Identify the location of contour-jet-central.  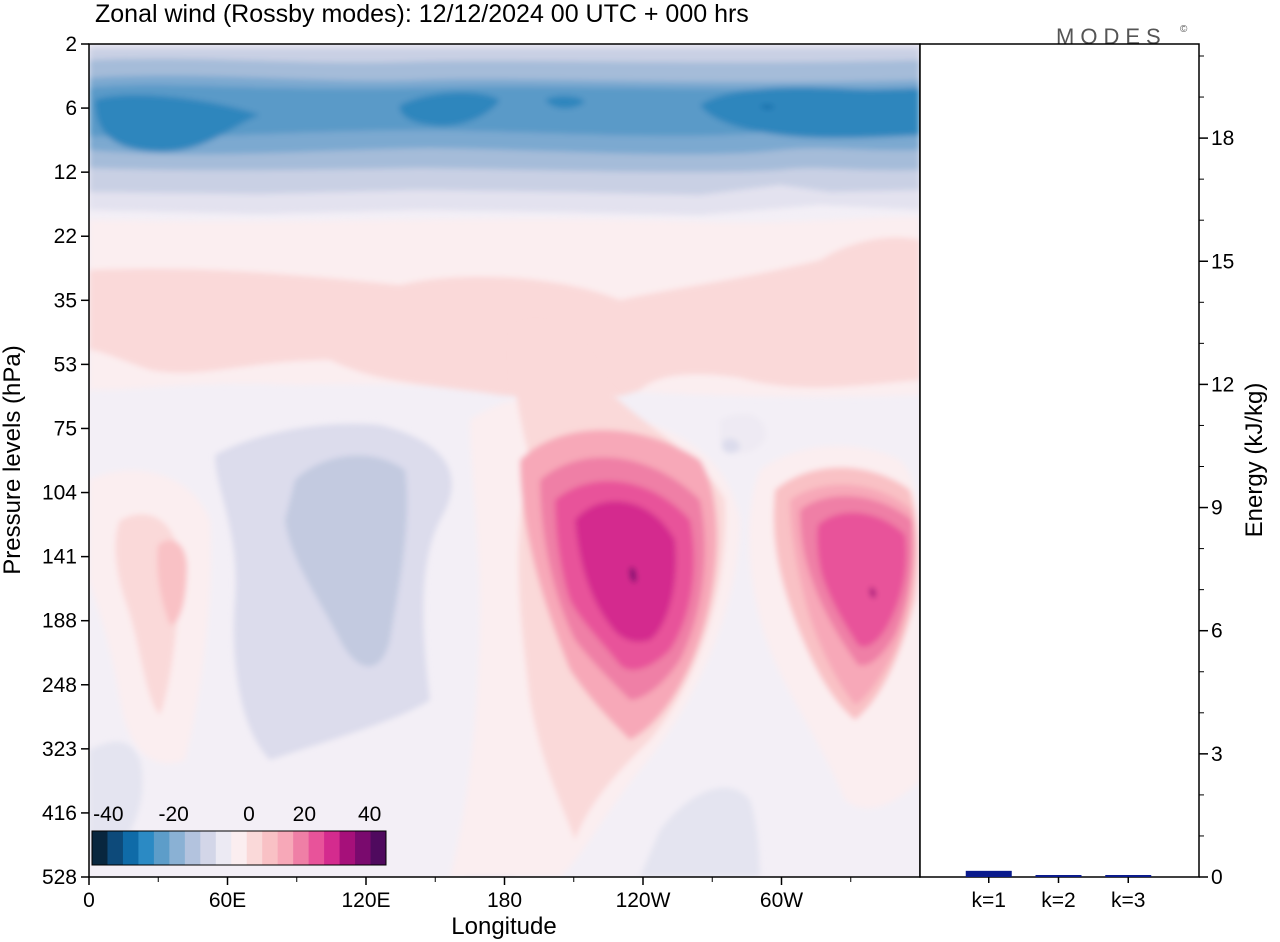
(595, 600).